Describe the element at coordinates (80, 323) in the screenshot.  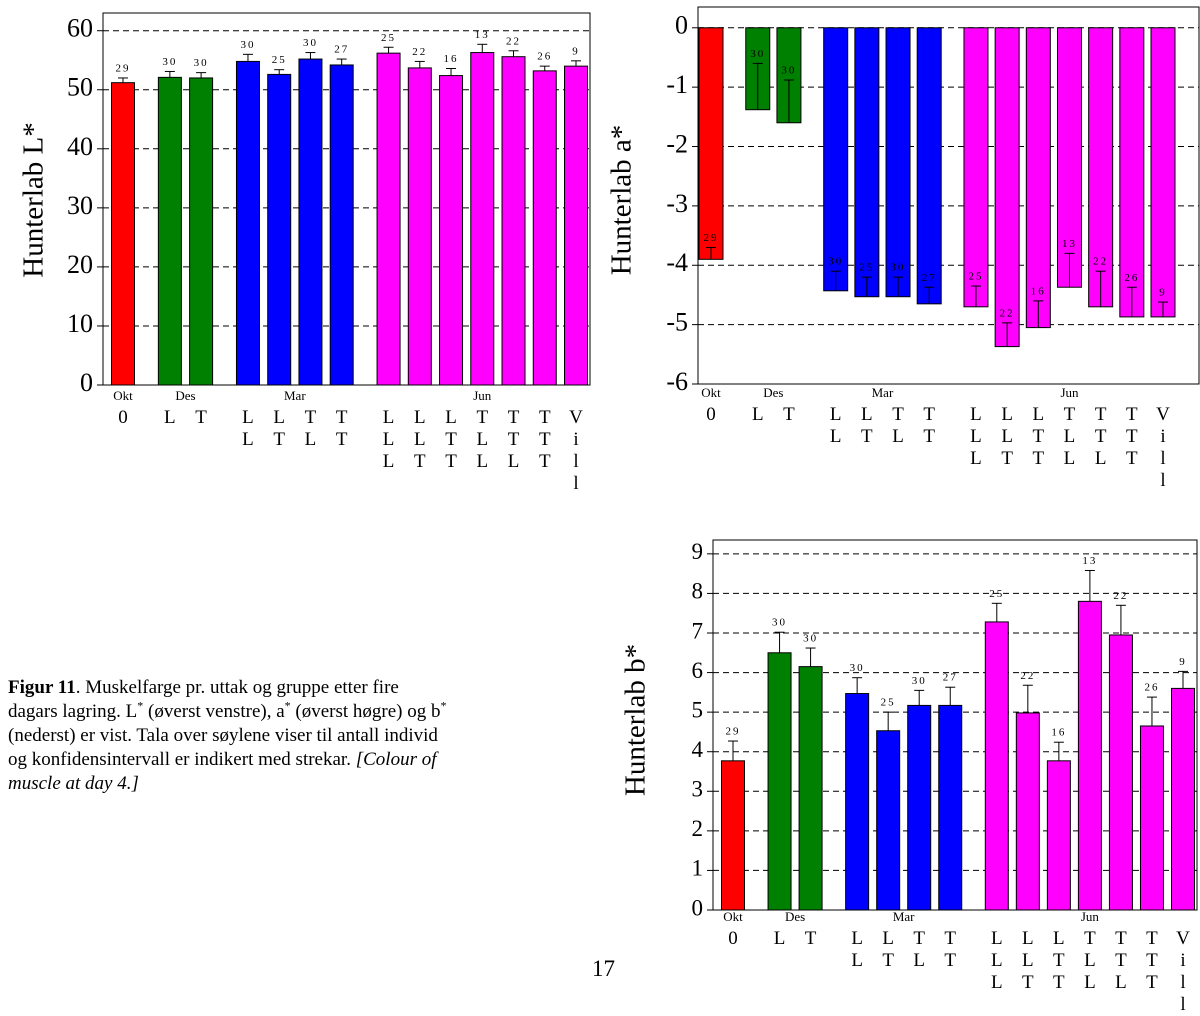
I see `y-tick-label: 10` at that location.